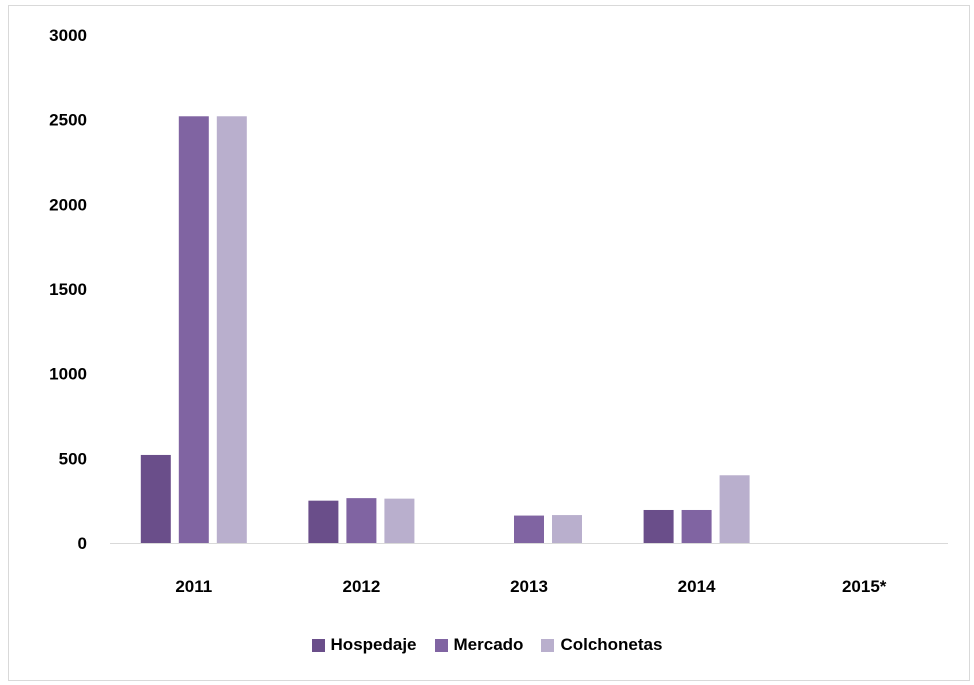 This screenshot has width=974, height=685. Describe the element at coordinates (567, 529) in the screenshot. I see `bar-colchonetas-2013` at that location.